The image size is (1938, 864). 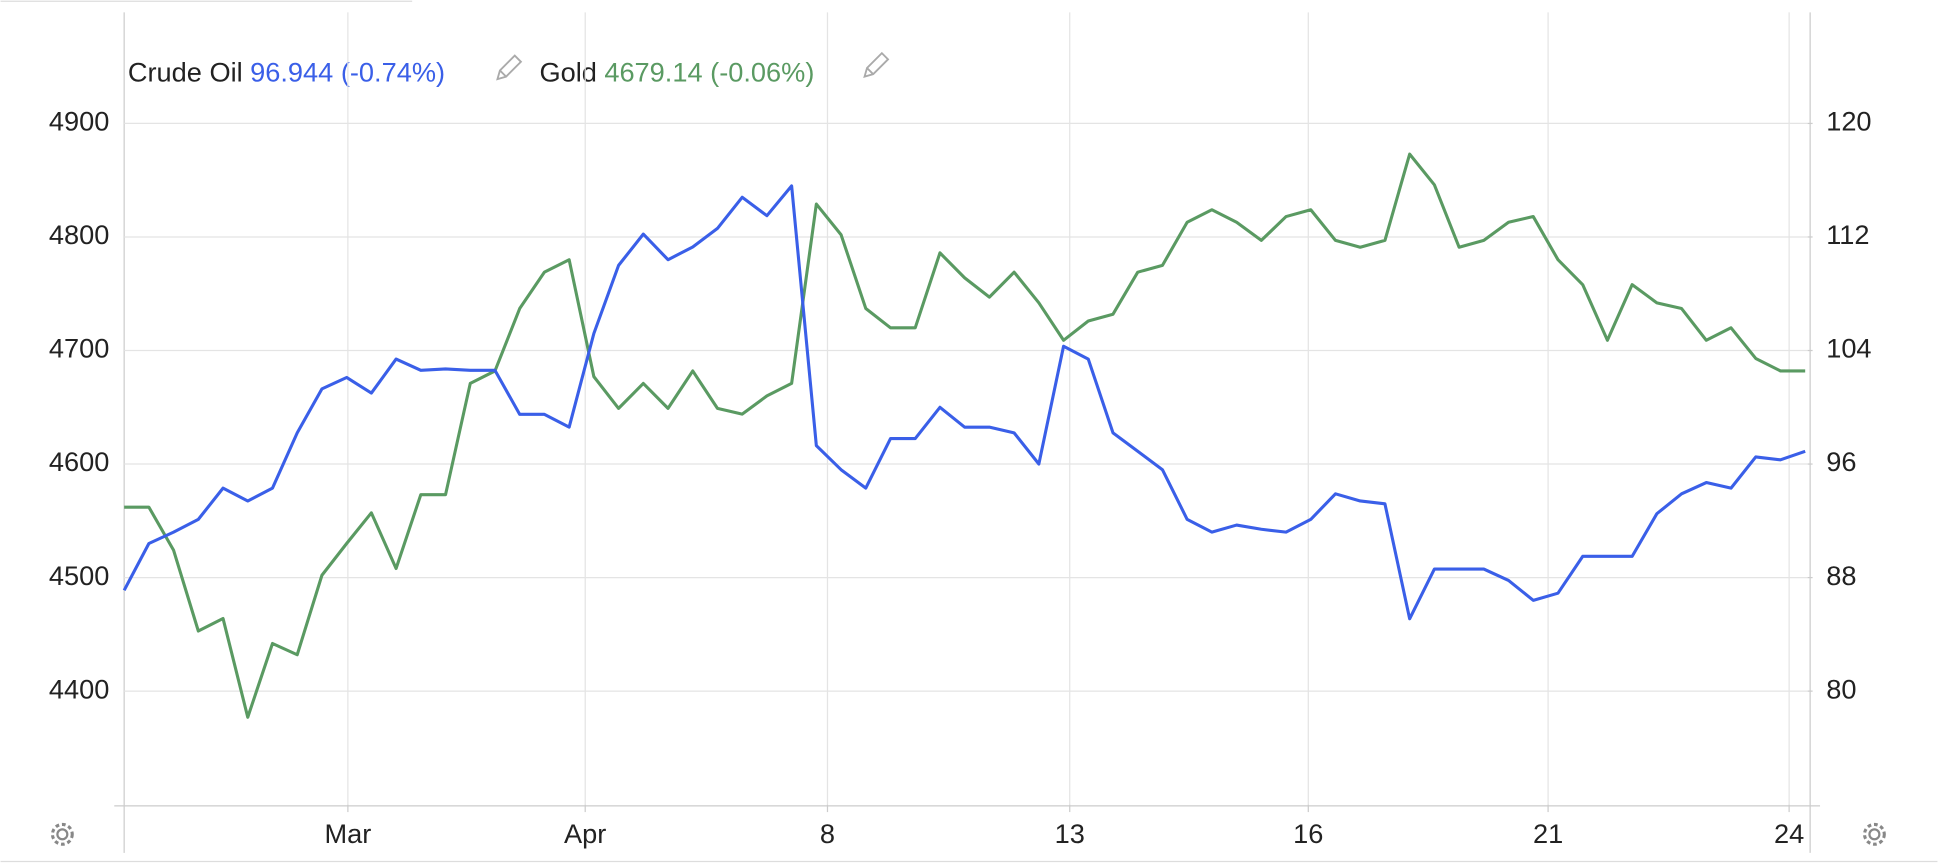 I want to click on y-tick-label: 4500, so click(x=79, y=575).